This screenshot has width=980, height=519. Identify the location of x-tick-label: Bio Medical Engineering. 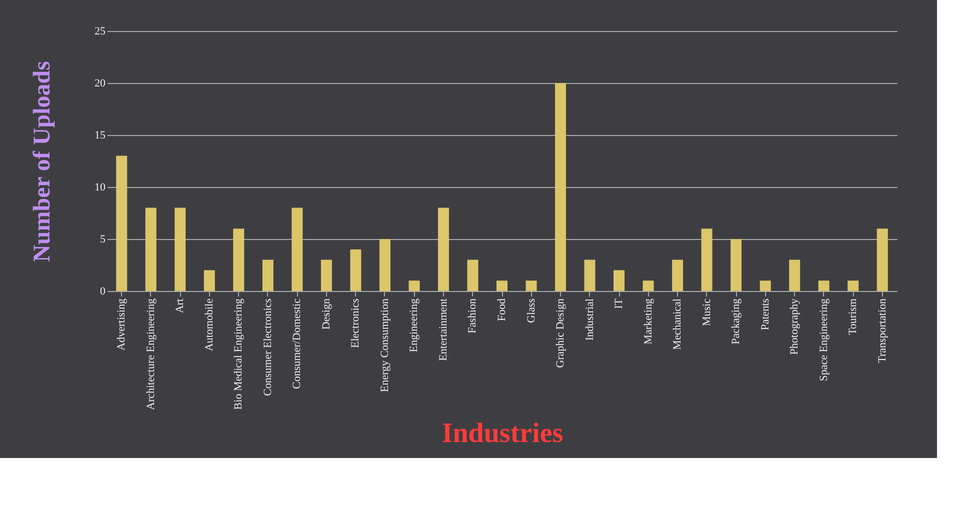
(238, 354).